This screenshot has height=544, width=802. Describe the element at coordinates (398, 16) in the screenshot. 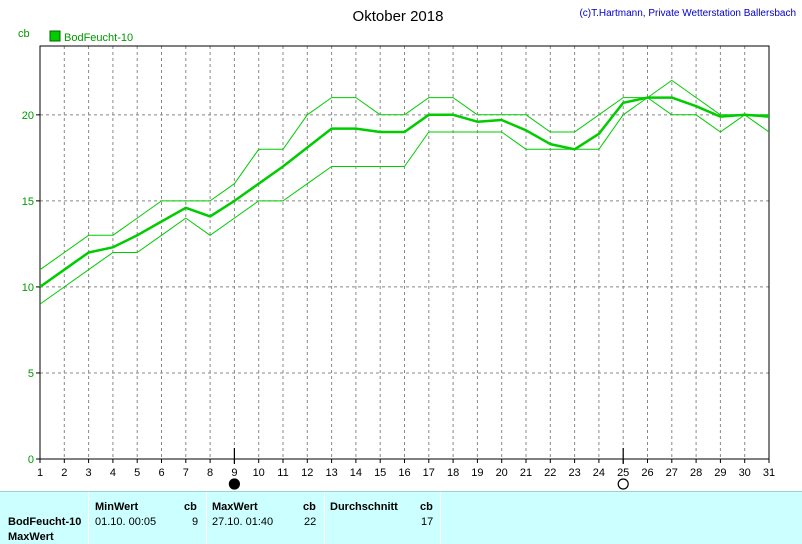

I see `chart-title: Oktober 2018` at that location.